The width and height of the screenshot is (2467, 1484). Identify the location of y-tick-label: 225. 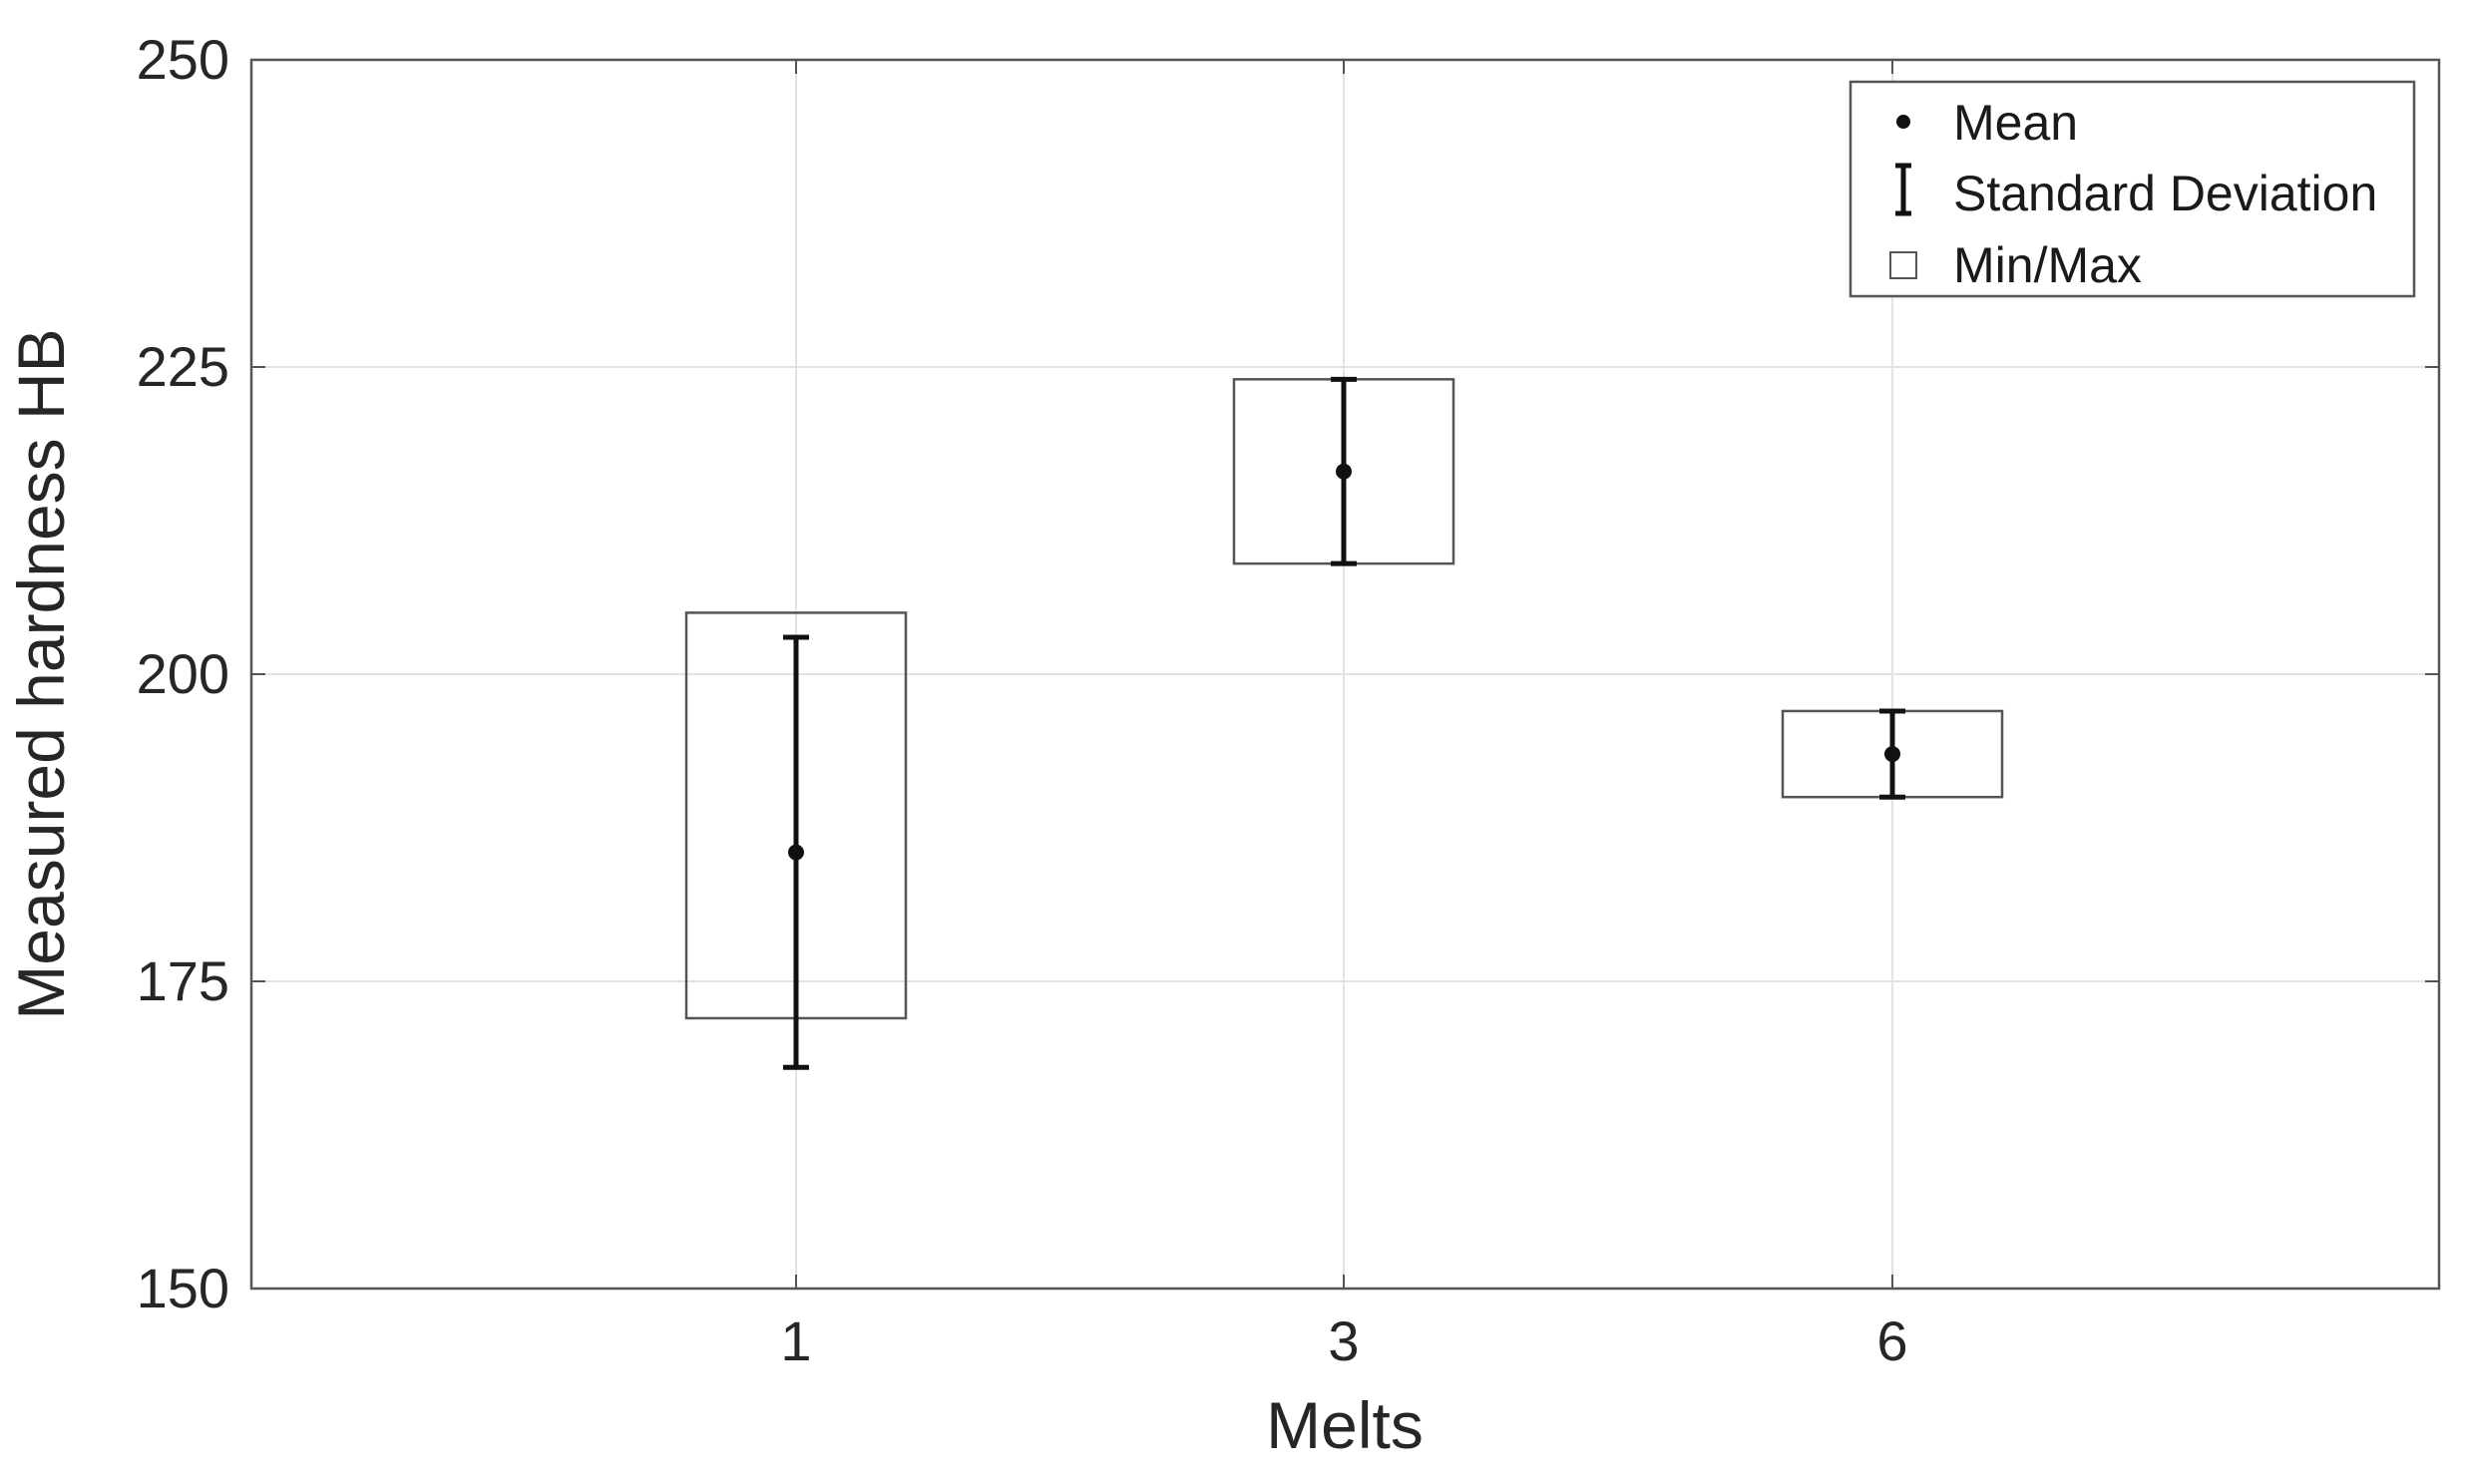
(183, 366).